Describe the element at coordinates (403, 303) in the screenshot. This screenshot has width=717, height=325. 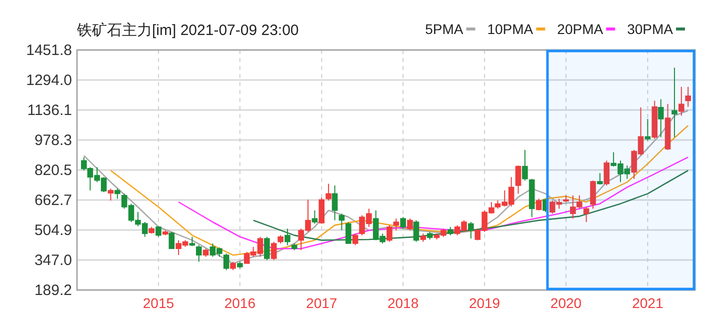
I see `x-tick-label: 2018` at that location.